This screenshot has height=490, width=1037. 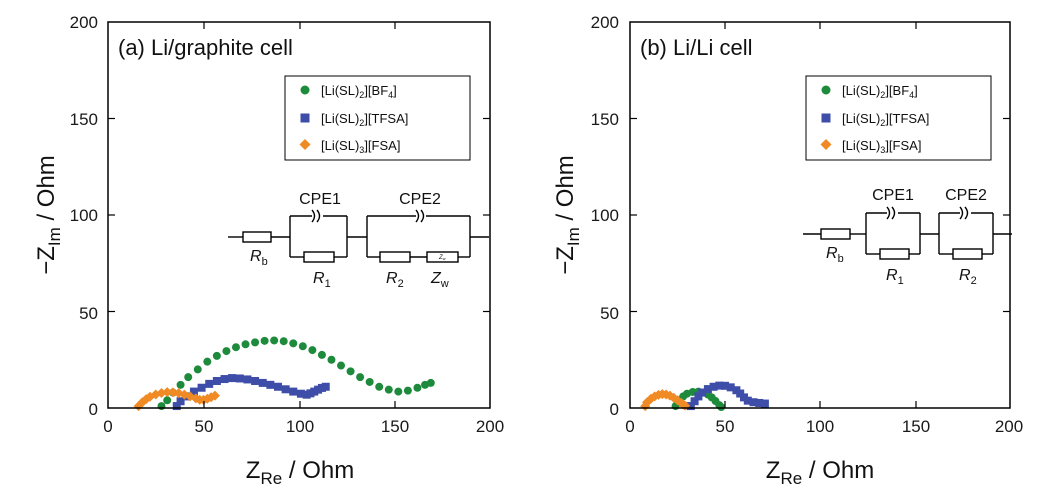 What do you see at coordinates (204, 426) in the screenshot?
I see `panel-a-x-tick-label: 50` at bounding box center [204, 426].